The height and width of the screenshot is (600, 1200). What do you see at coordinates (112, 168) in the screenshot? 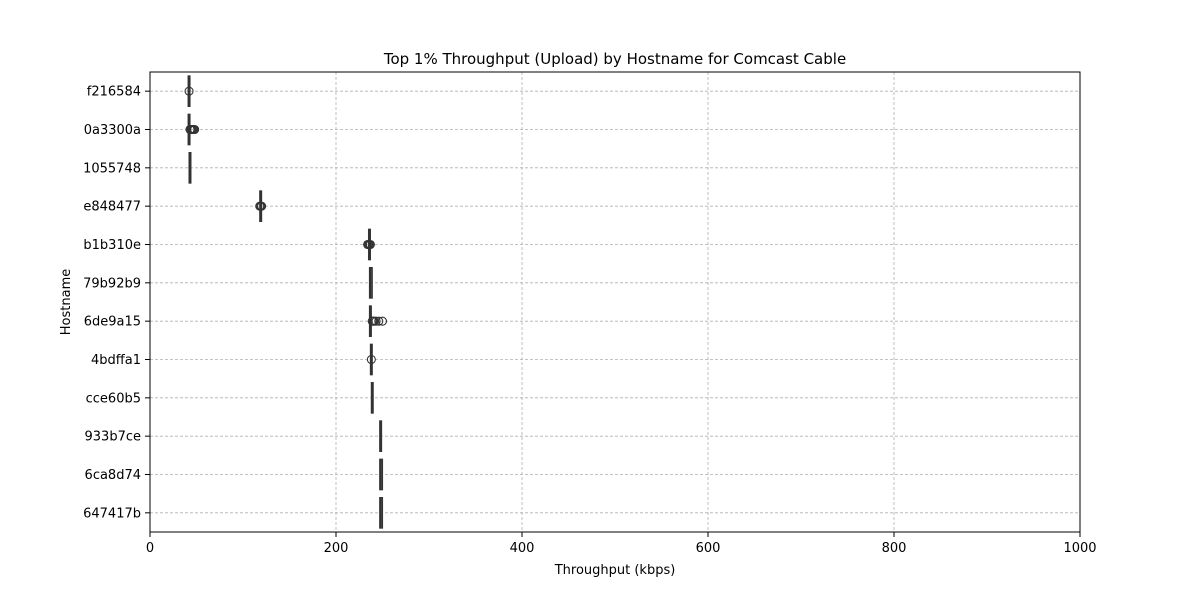
I see `y-tick-label: 1055748` at bounding box center [112, 168].